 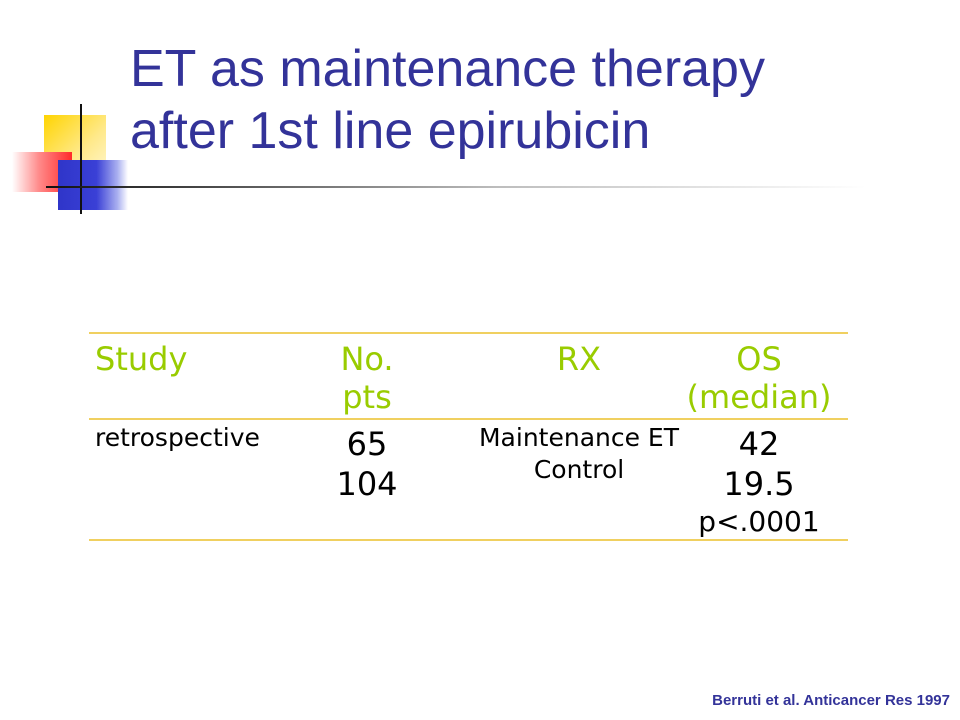 I want to click on cell-study: retrospective, so click(x=177, y=437).